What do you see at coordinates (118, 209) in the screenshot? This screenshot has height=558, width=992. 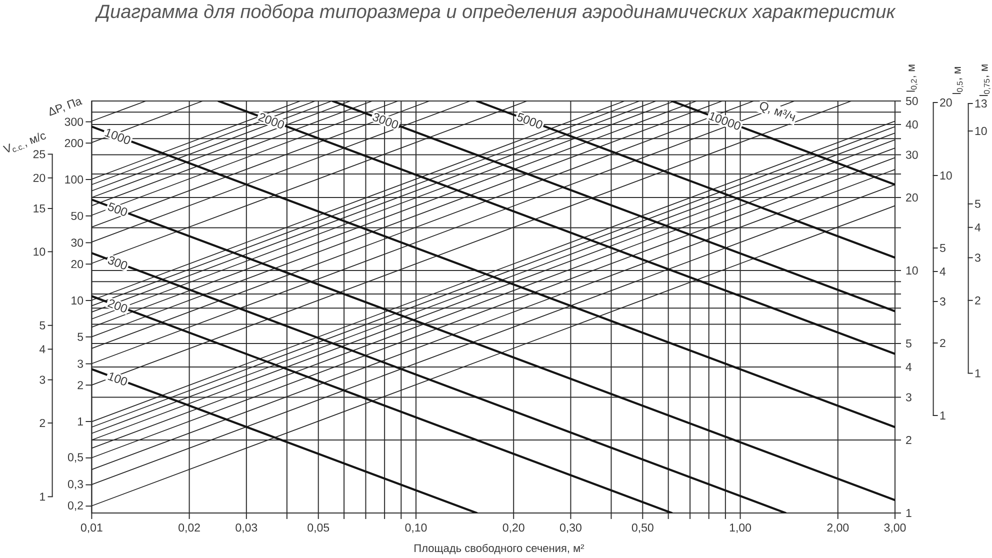 I see `text: 500` at bounding box center [118, 209].